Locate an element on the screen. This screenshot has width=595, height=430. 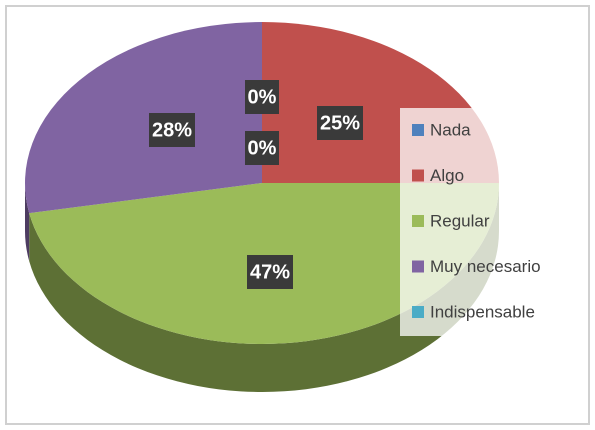
legend-label: Algo is located at coordinates (447, 175).